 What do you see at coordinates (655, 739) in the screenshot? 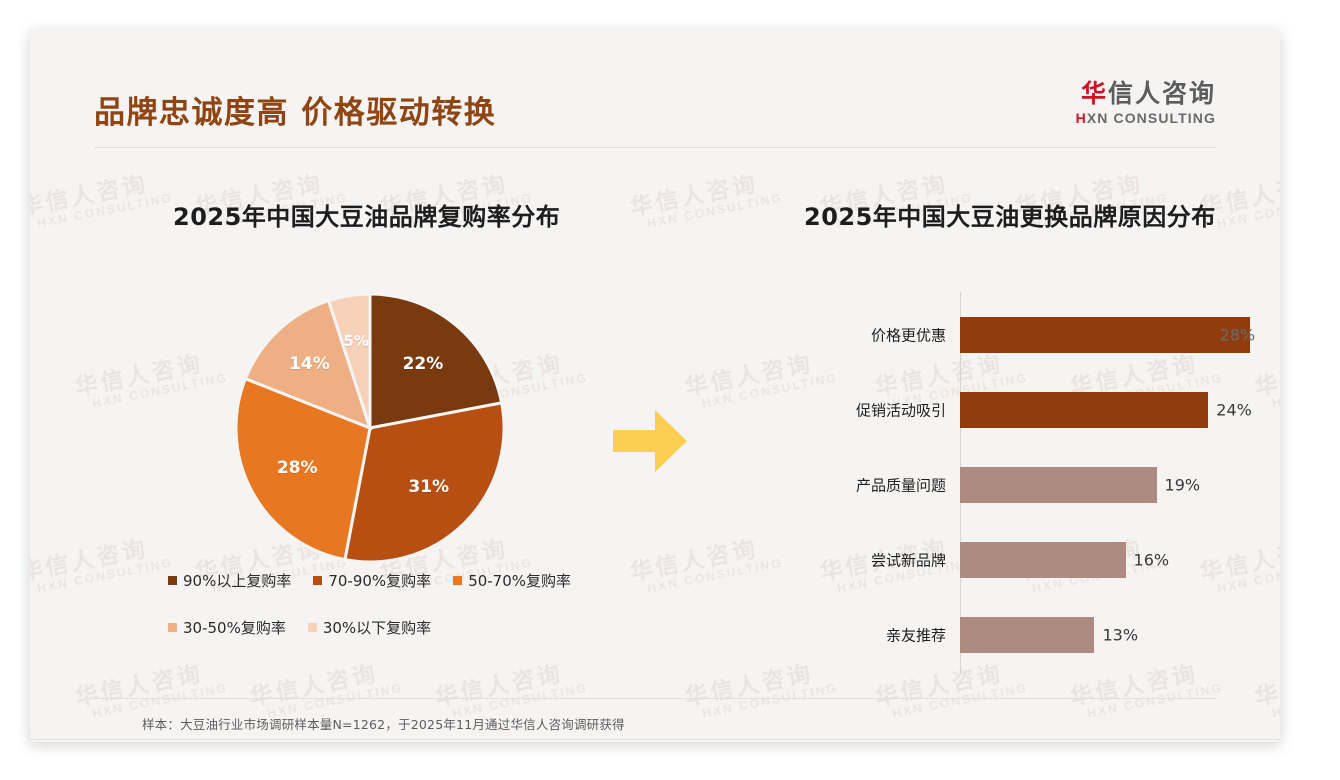
I see `footer-divider` at bounding box center [655, 739].